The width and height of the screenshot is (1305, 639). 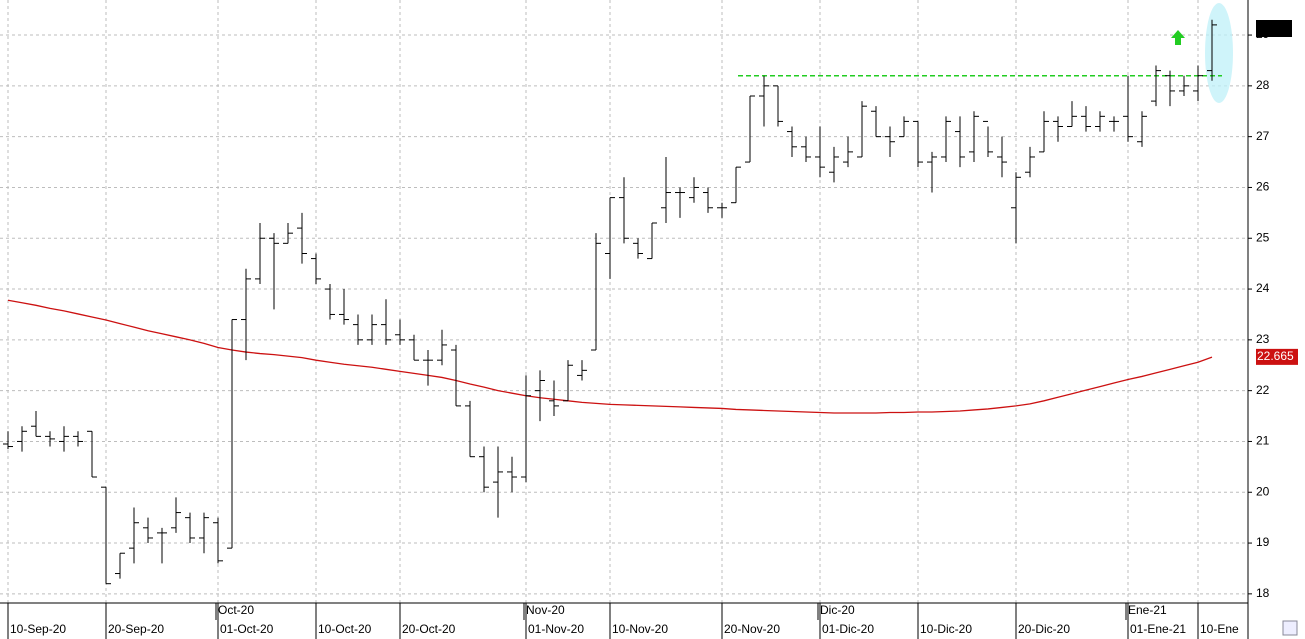 What do you see at coordinates (848, 629) in the screenshot?
I see `x-tick-label: 01-Dic-20` at bounding box center [848, 629].